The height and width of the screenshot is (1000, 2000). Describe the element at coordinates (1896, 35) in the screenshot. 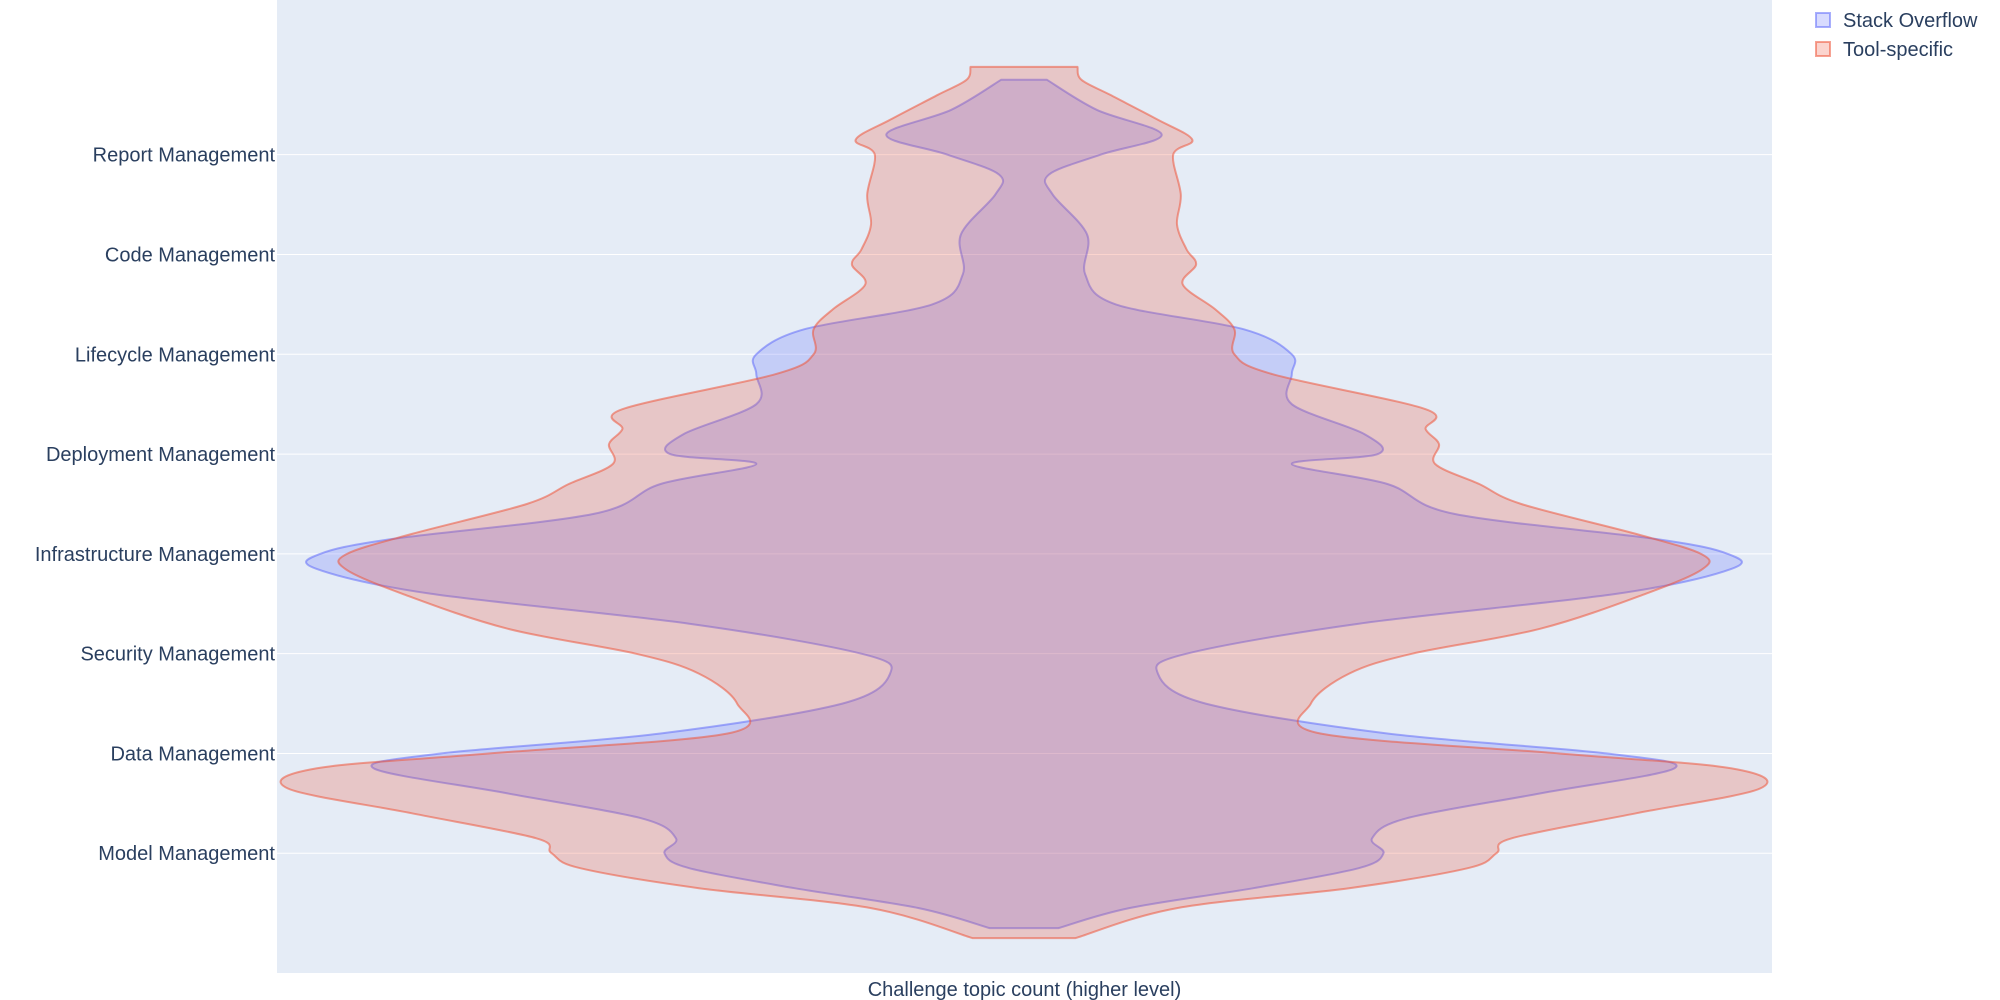

I see `legend: Stack Overflow Tool-specific` at that location.